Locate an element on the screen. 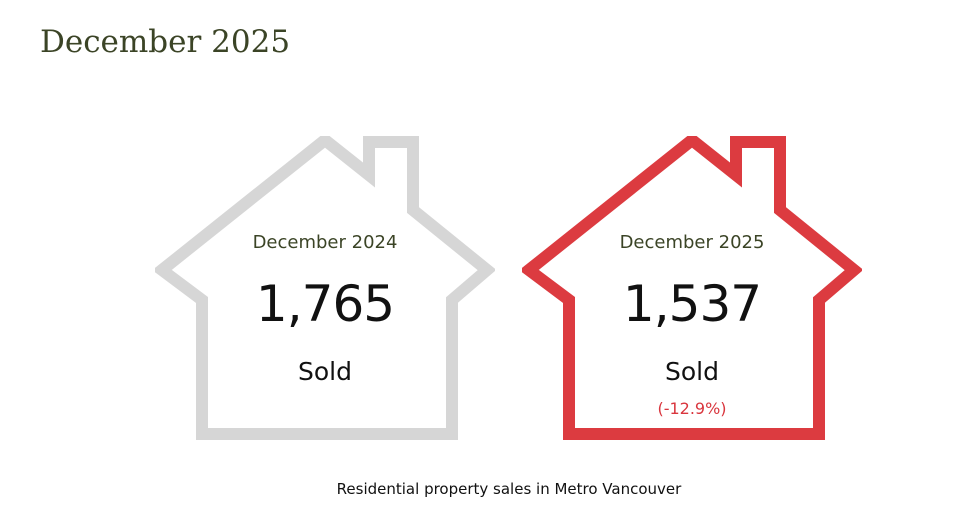 The height and width of the screenshot is (529, 955). period-label: December 2024 is located at coordinates (325, 242).